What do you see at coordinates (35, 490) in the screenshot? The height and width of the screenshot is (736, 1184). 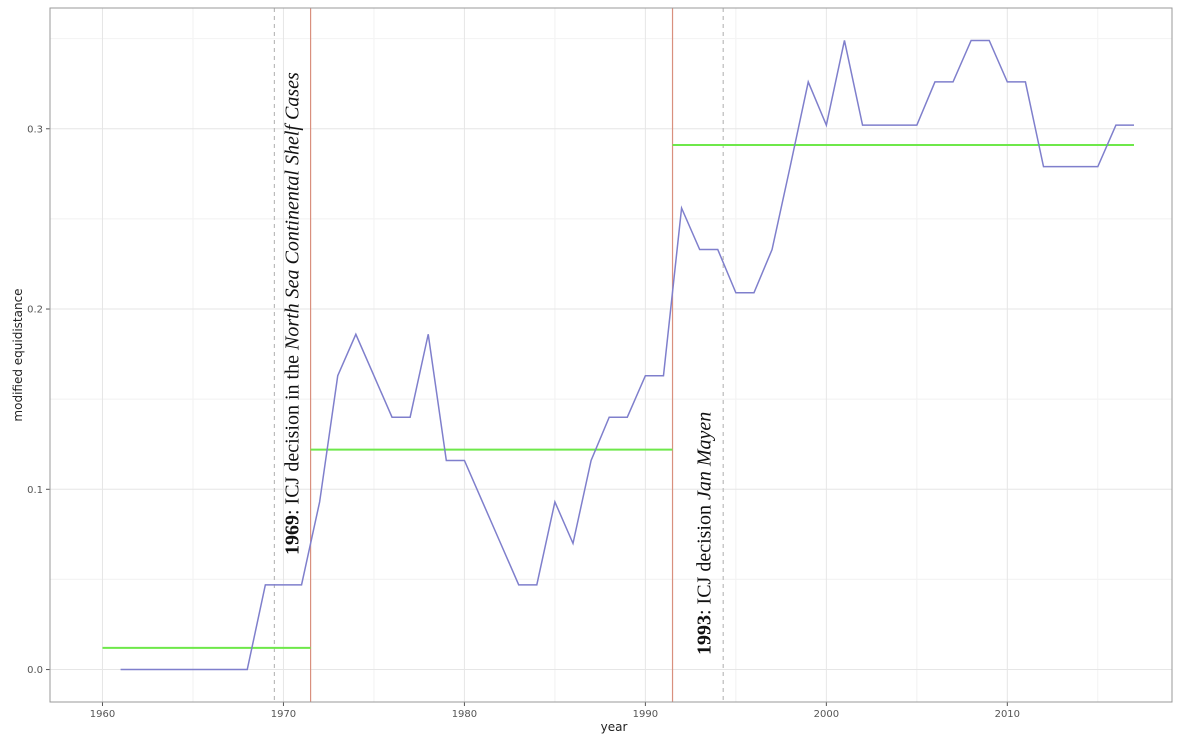 I see `y-tick-label: 0.1` at bounding box center [35, 490].